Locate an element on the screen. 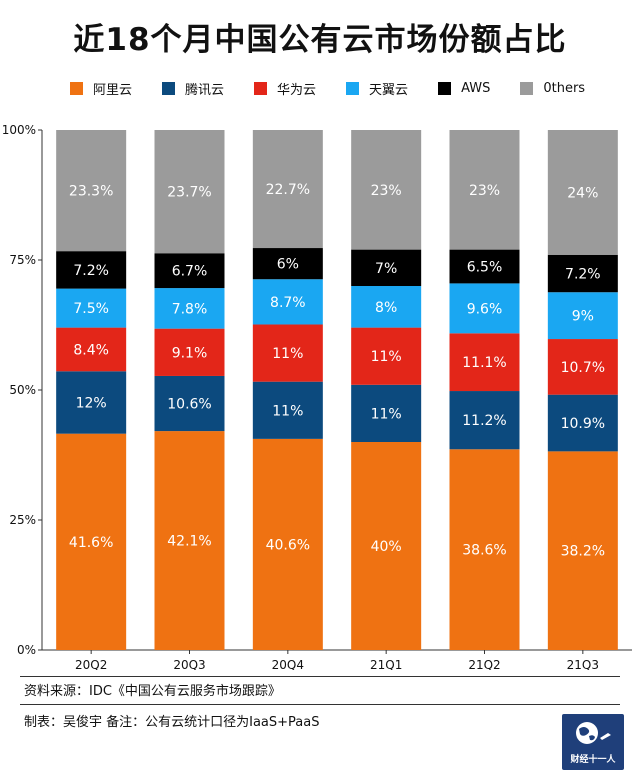  data-label: 7.8% is located at coordinates (190, 309).